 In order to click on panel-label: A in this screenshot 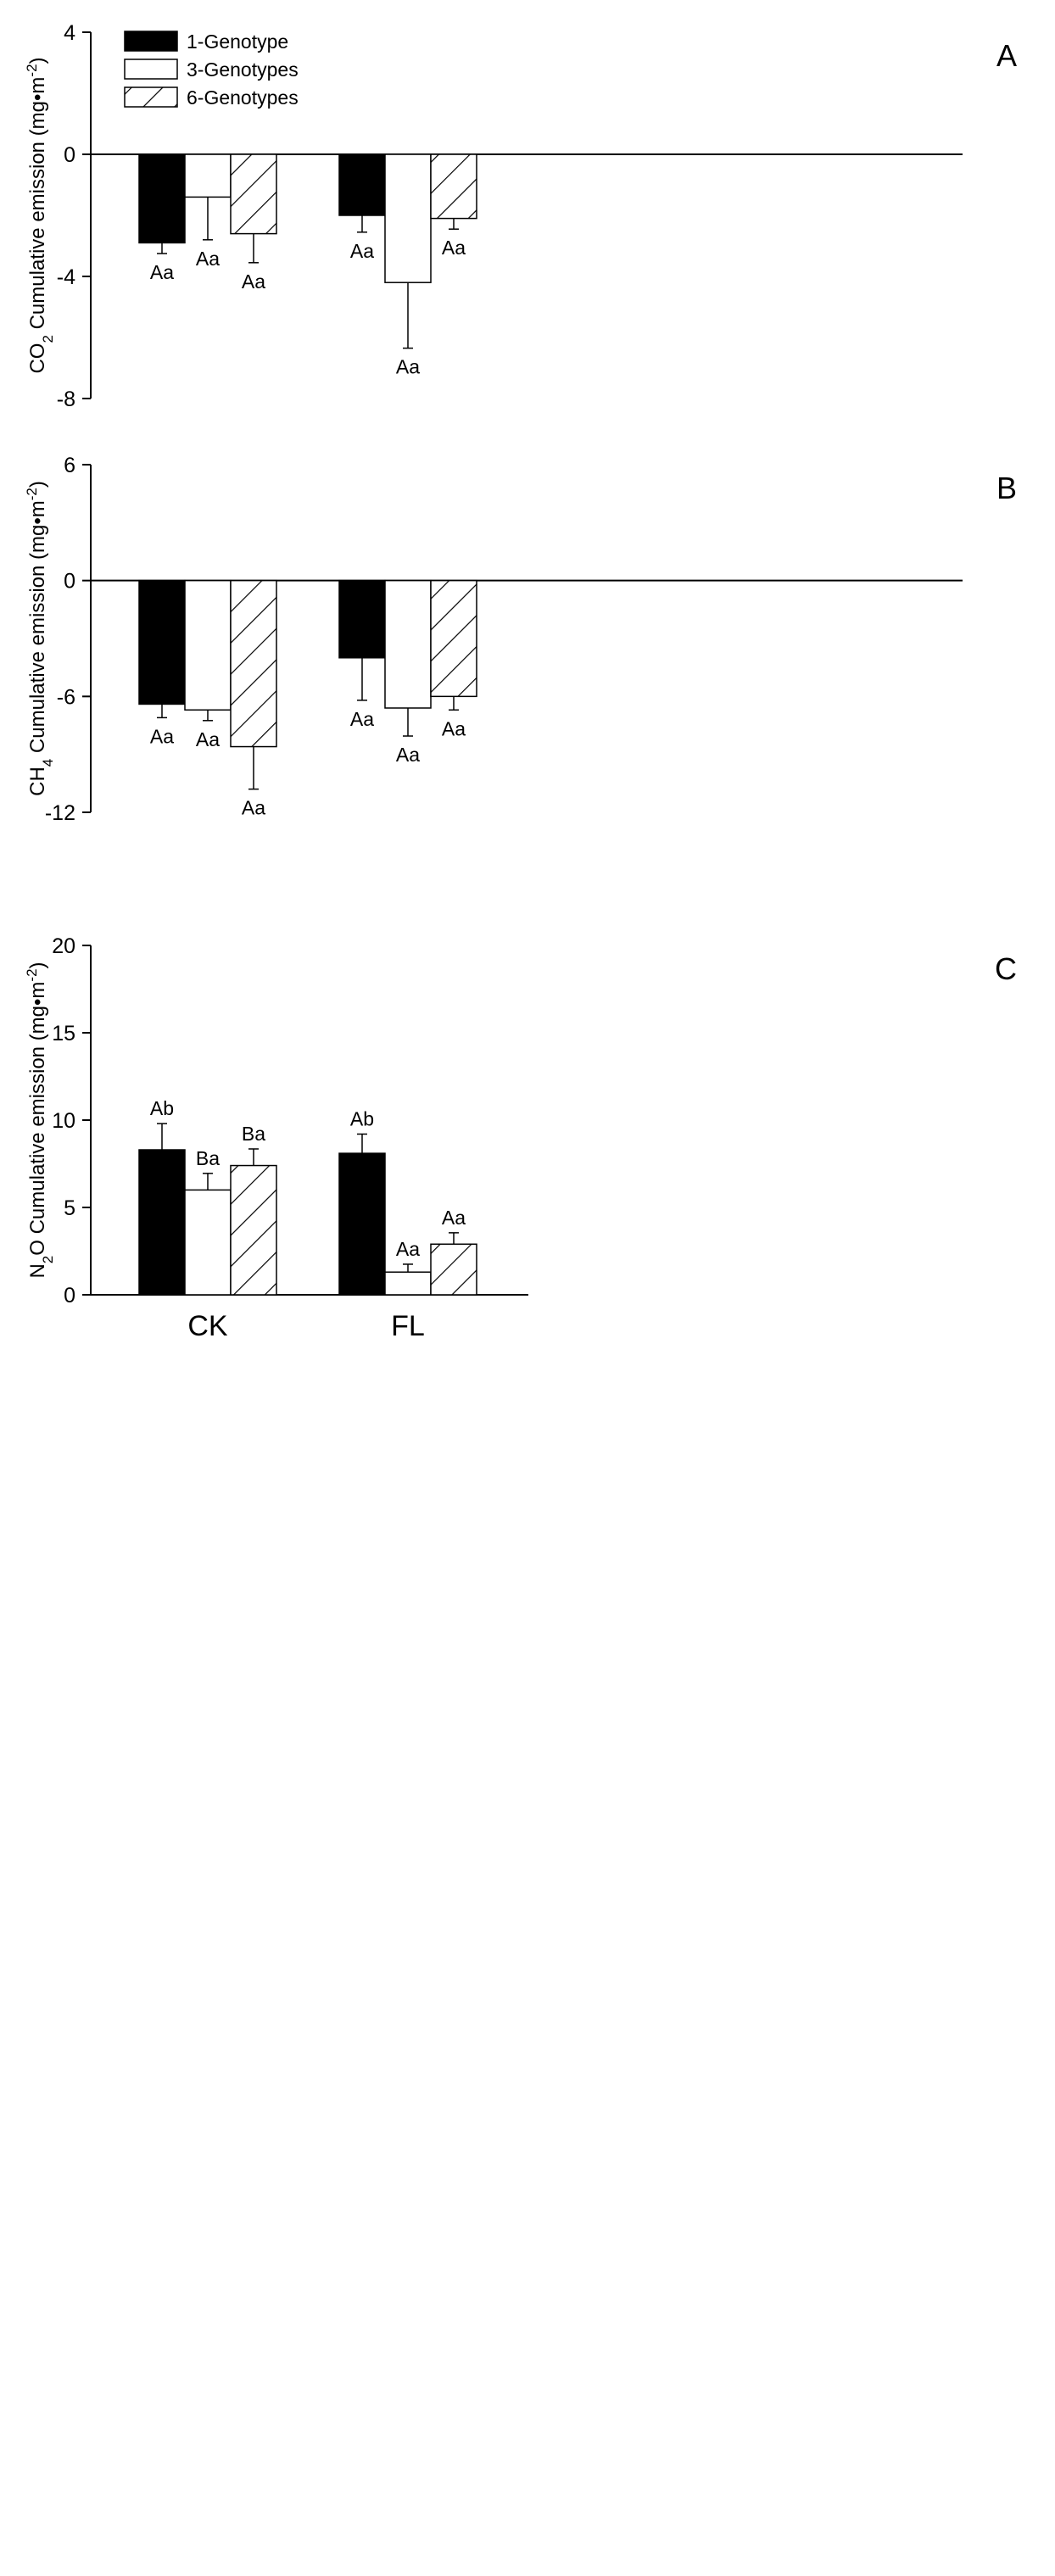, I will do `click(1006, 56)`.